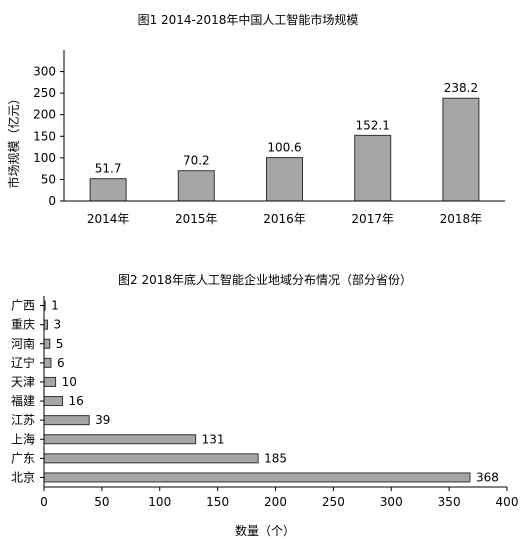 This screenshot has width=531, height=543. I want to click on chart2-x-tick-label: 350, so click(449, 502).